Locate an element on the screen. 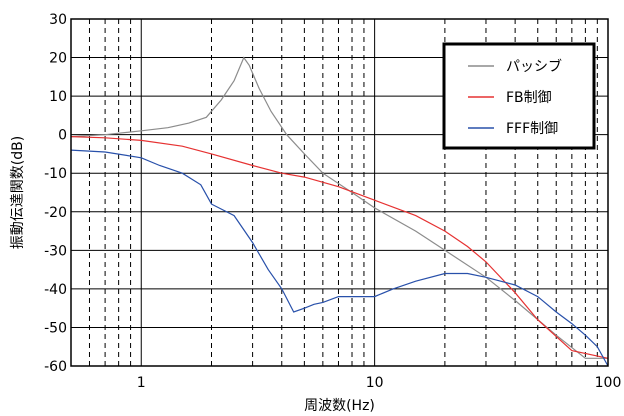 Image resolution: width=624 pixels, height=416 pixels. y-tick-label: -60 is located at coordinates (55, 367).